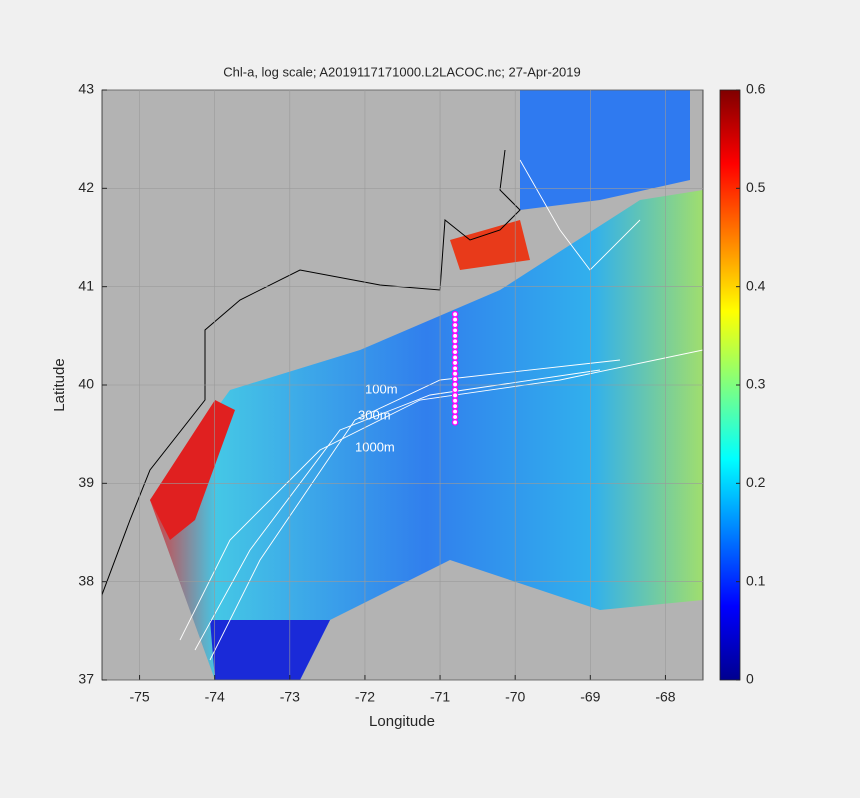 The image size is (860, 798). What do you see at coordinates (756, 482) in the screenshot?
I see `colorbar-tick-label: 0.2` at bounding box center [756, 482].